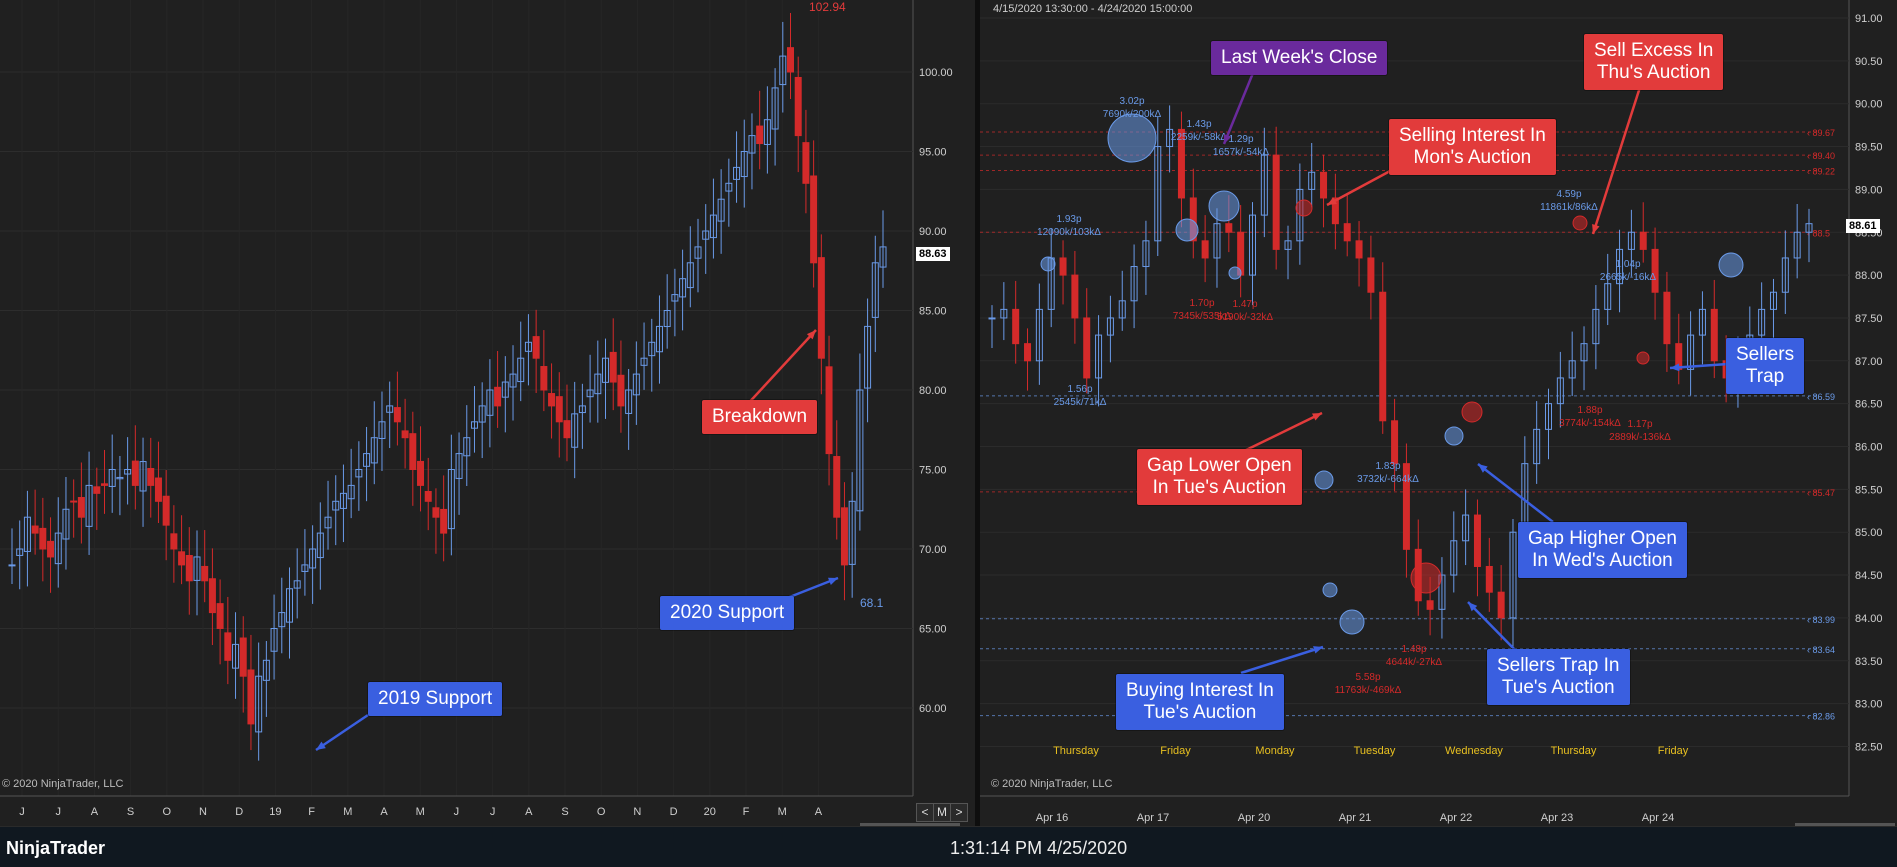 The width and height of the screenshot is (1897, 867). What do you see at coordinates (933, 709) in the screenshot?
I see `y-tick-label: 60.00` at bounding box center [933, 709].